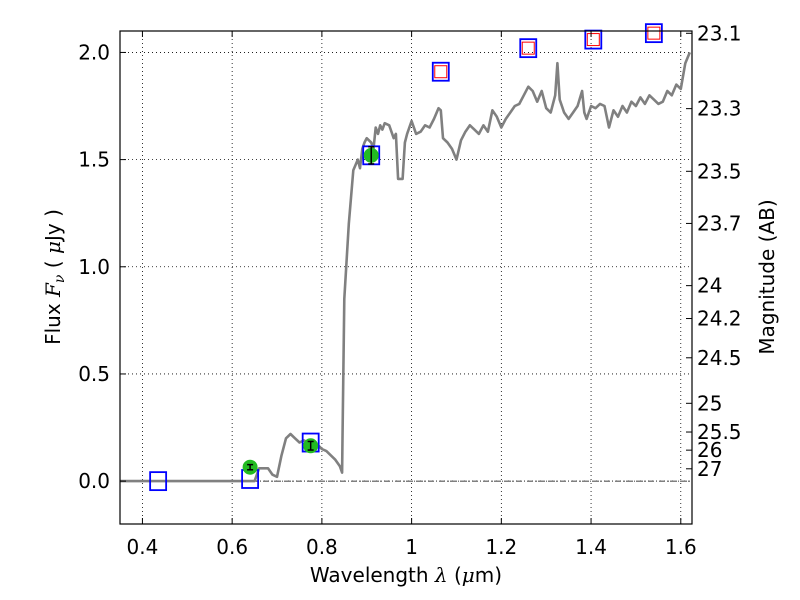 This screenshot has height=600, width=800. I want to click on magnitude-axis-label: Magnitude (AB), so click(767, 276).